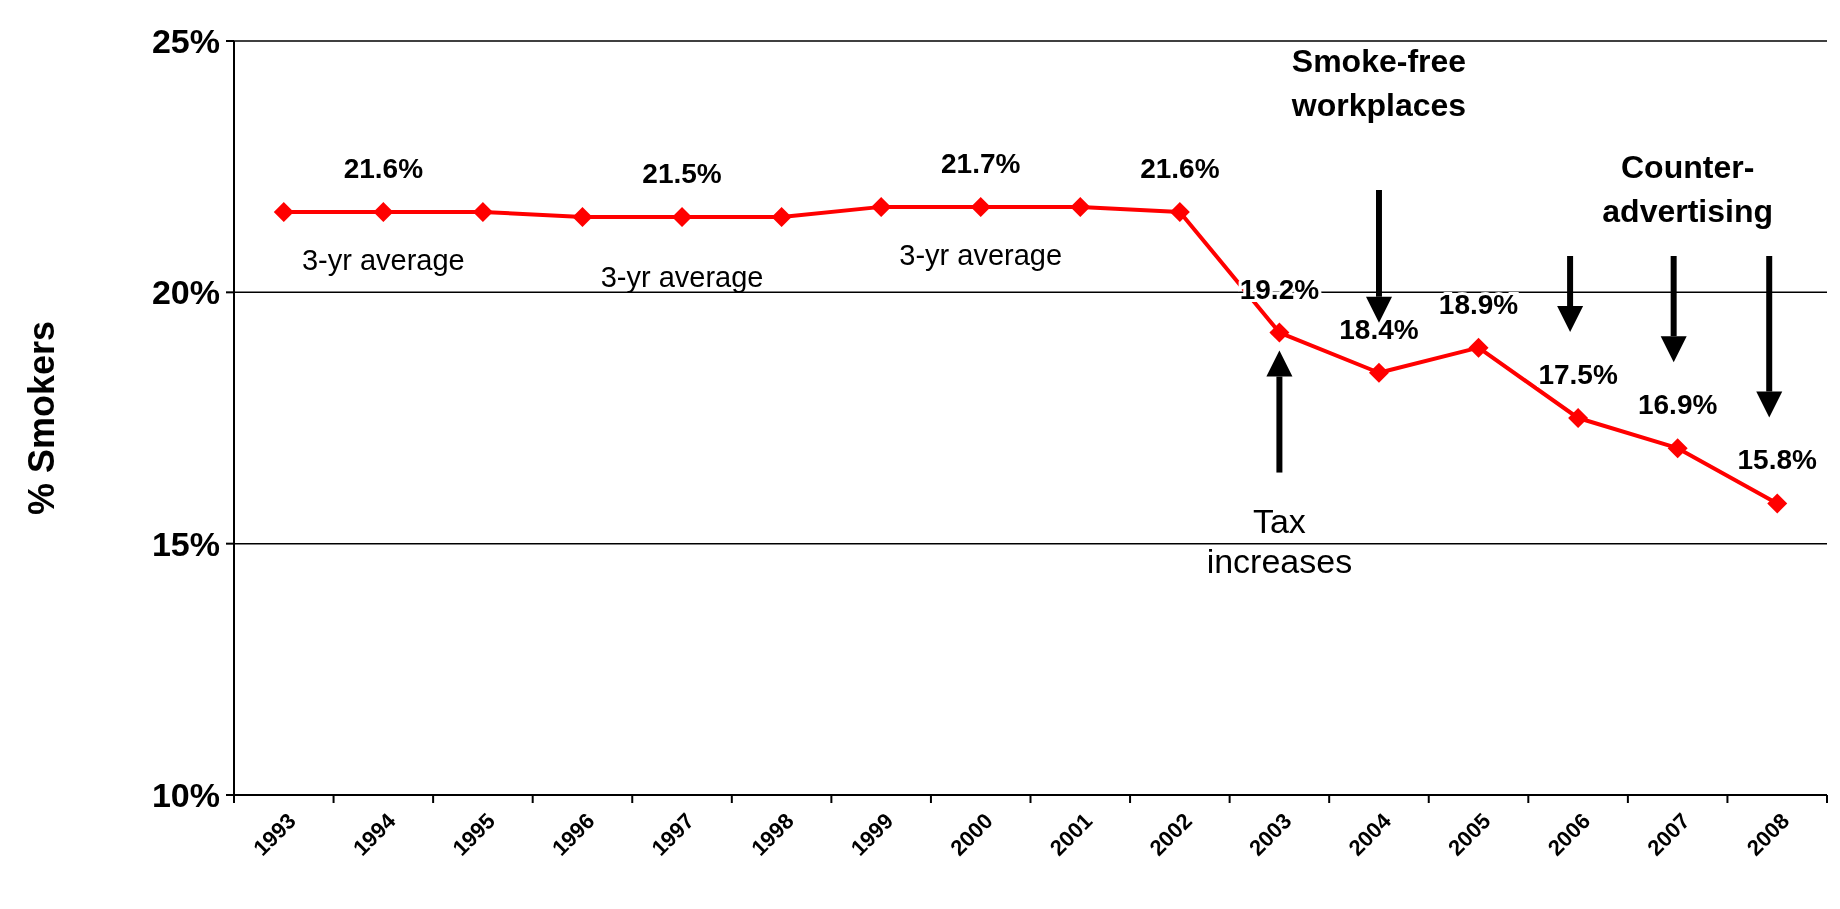 The height and width of the screenshot is (909, 1840). Describe the element at coordinates (1378, 83) in the screenshot. I see `annotation: Smoke-free workplaces` at that location.